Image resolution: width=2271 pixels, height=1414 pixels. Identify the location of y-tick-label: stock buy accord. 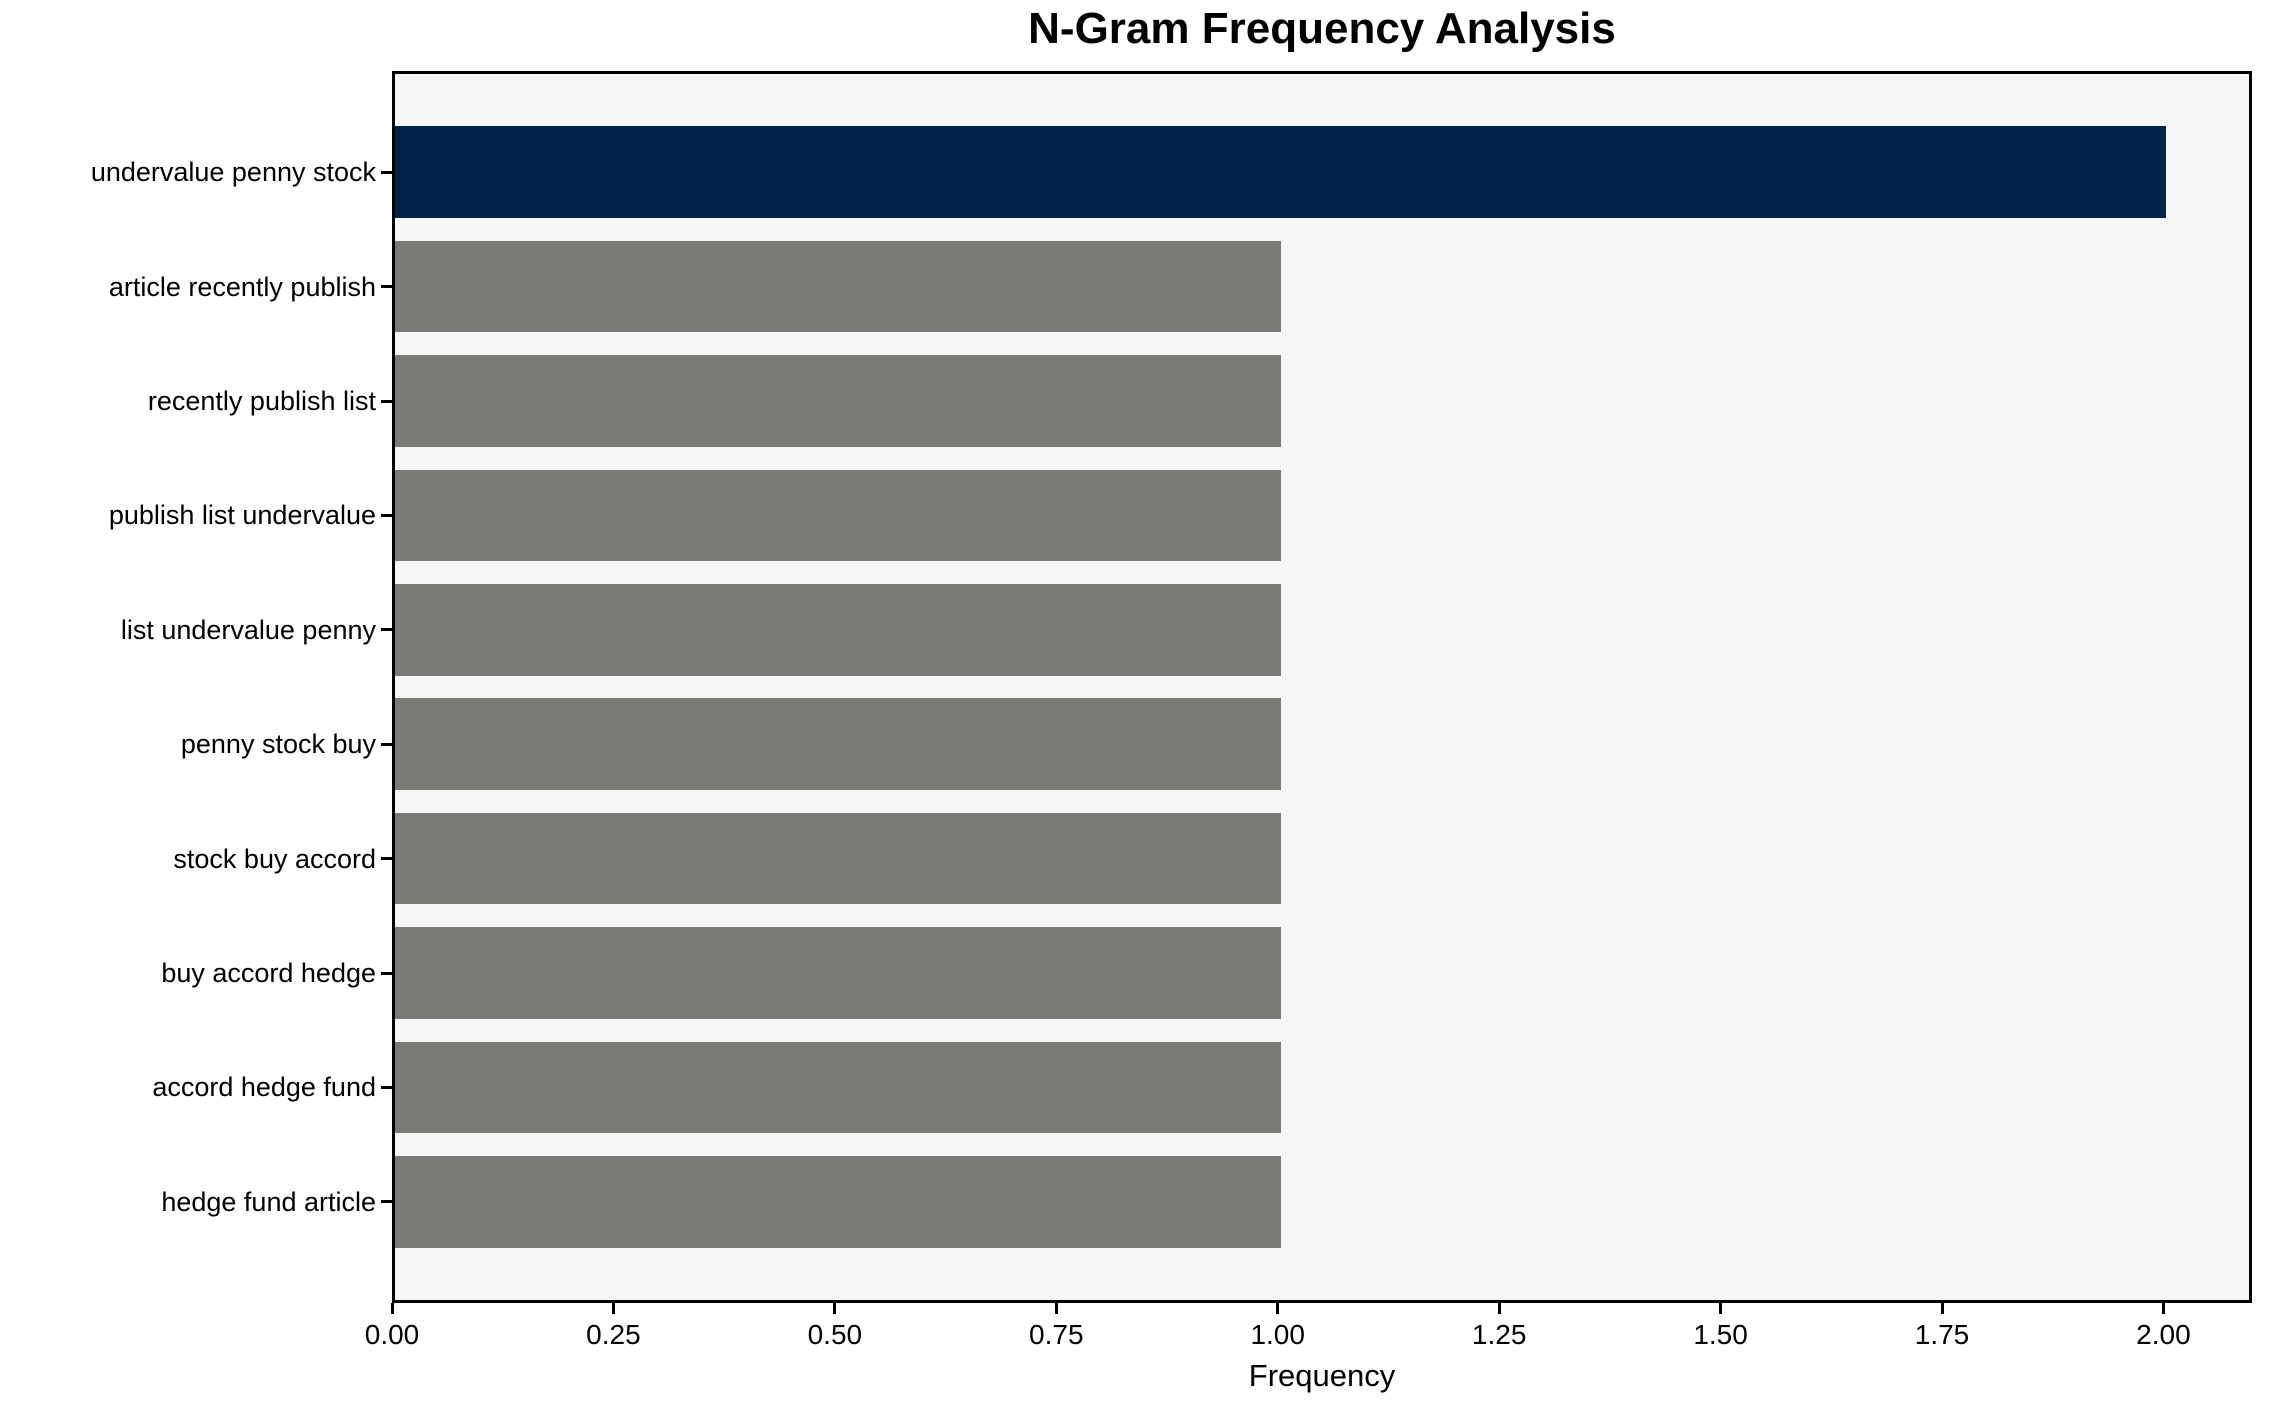
(274, 858).